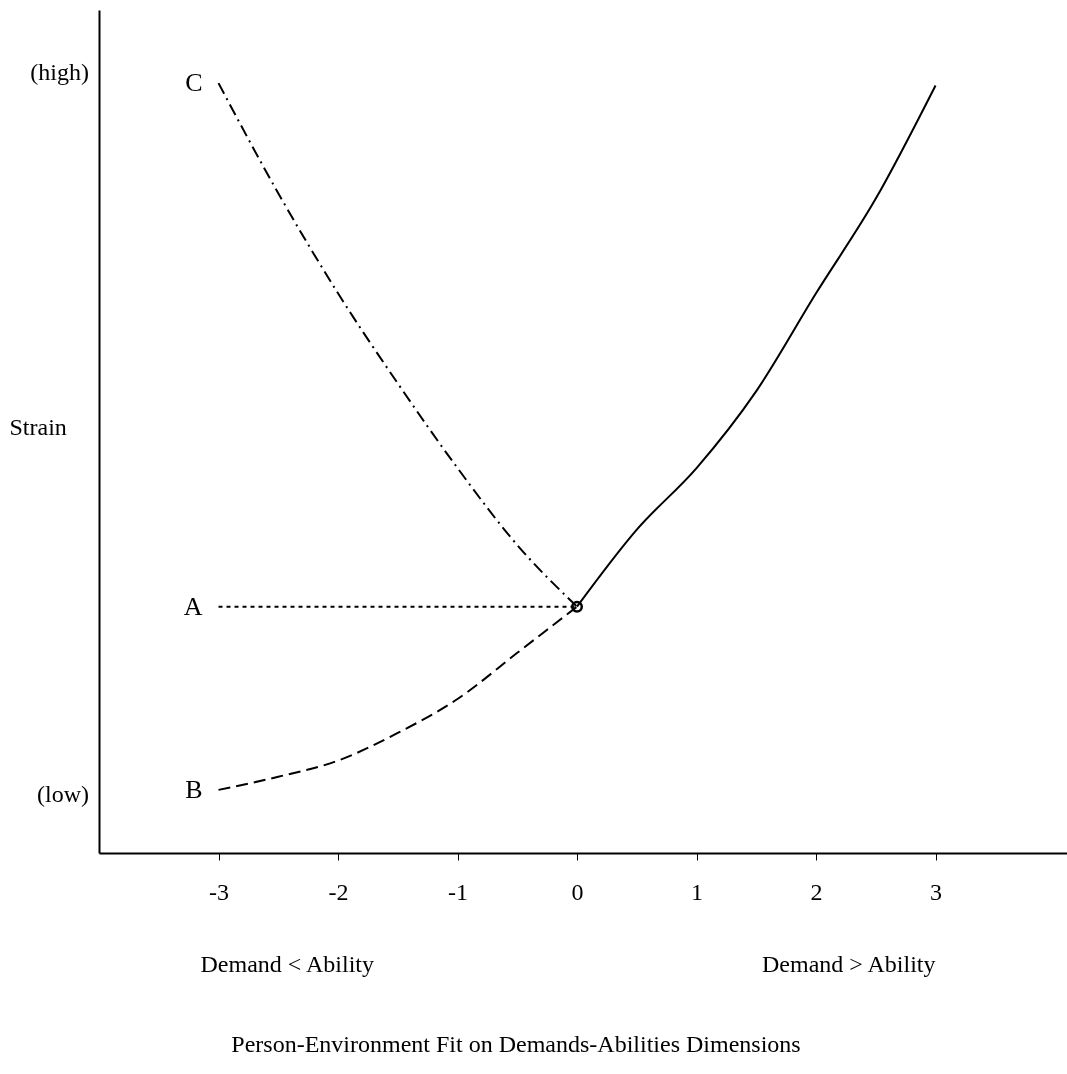 This screenshot has width=1067, height=1074. Describe the element at coordinates (458, 891) in the screenshot. I see `x-tick-label: -1` at that location.